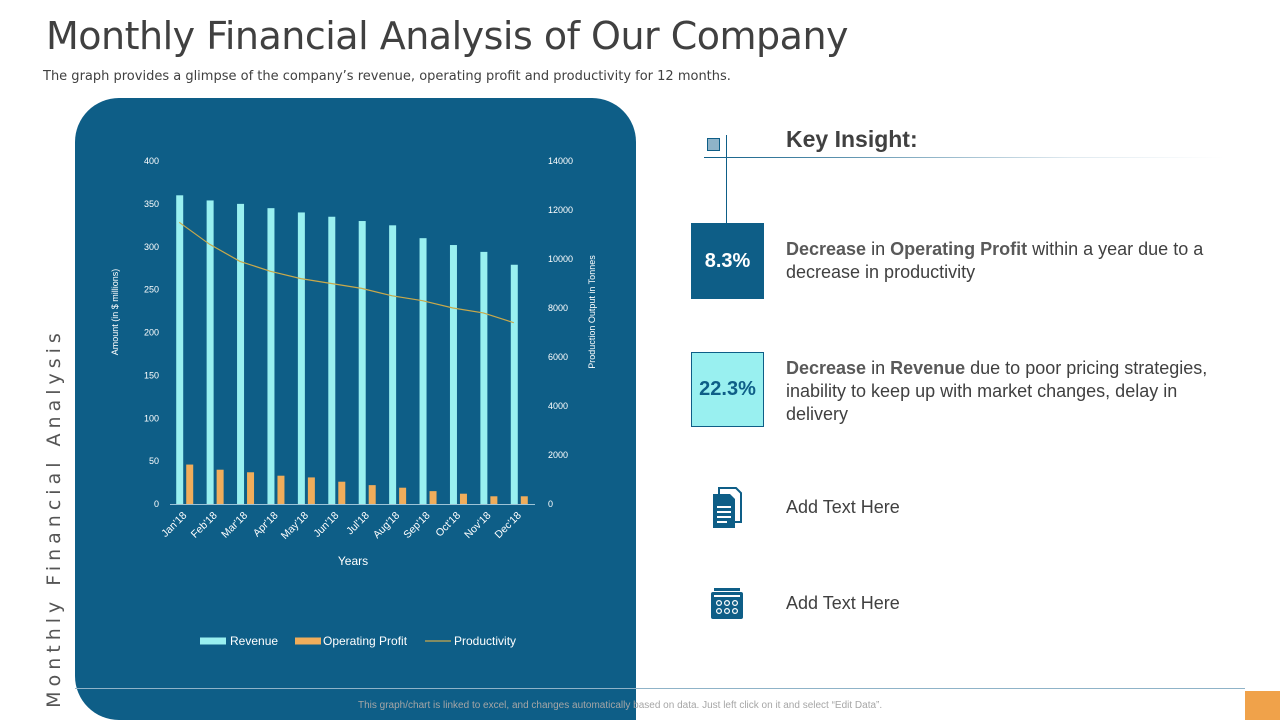  What do you see at coordinates (151, 204) in the screenshot?
I see `y-tick-label: 350` at bounding box center [151, 204].